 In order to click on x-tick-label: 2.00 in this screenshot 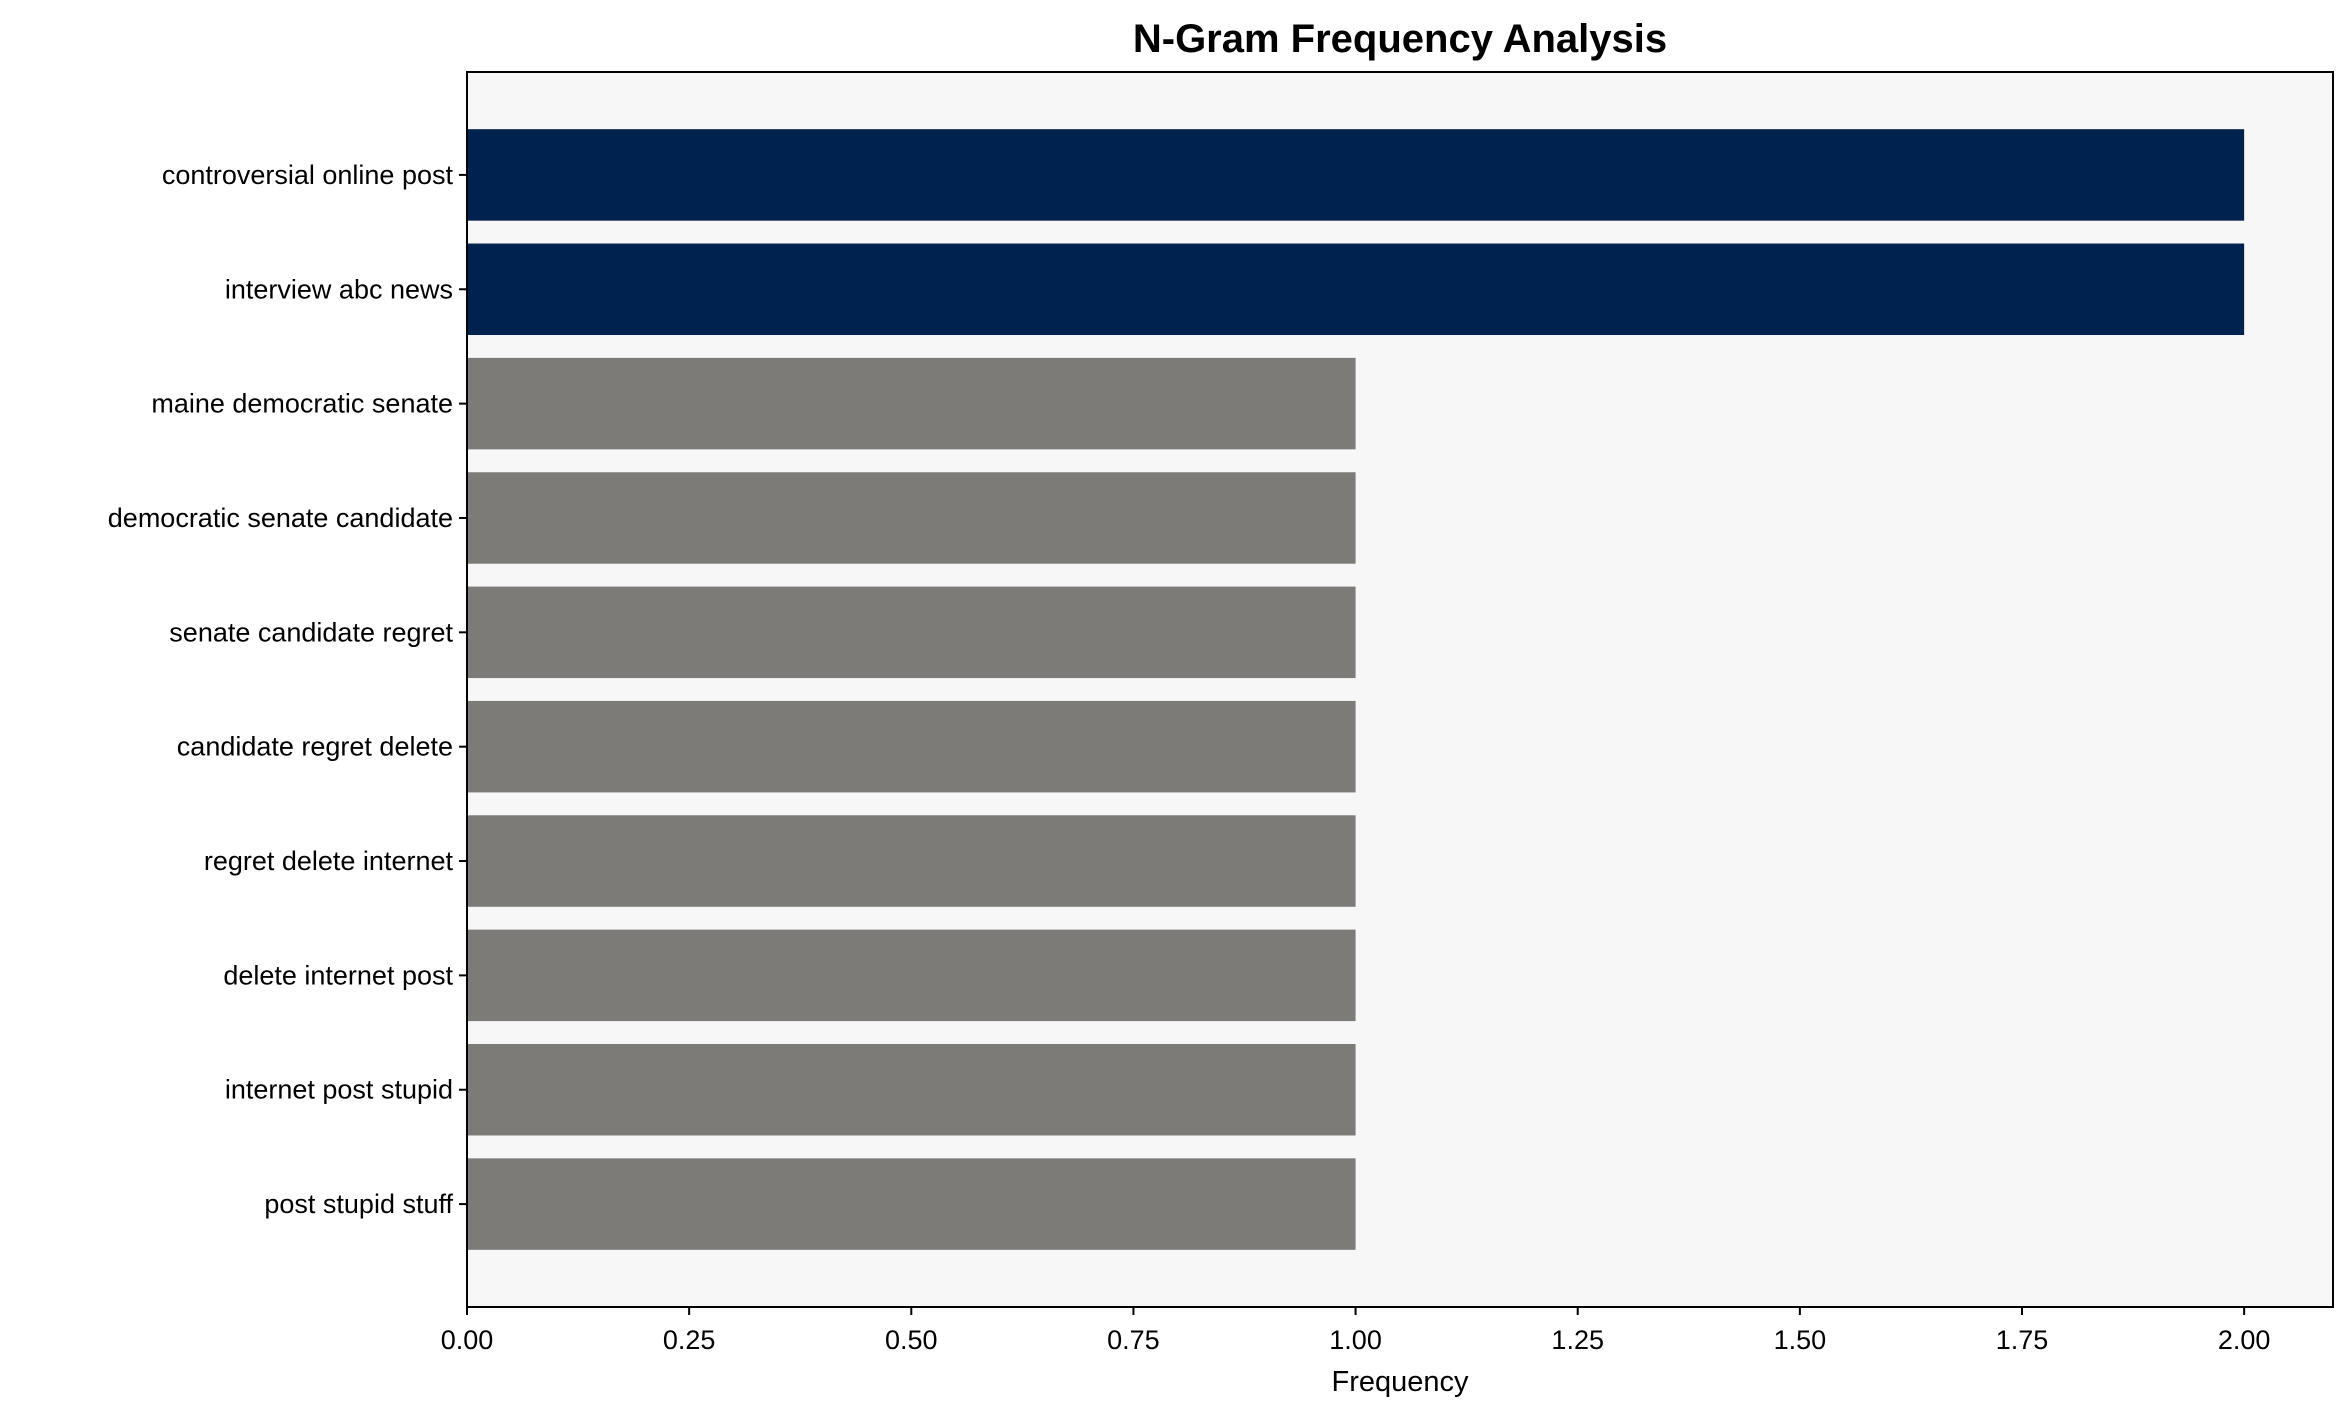, I will do `click(2244, 1340)`.